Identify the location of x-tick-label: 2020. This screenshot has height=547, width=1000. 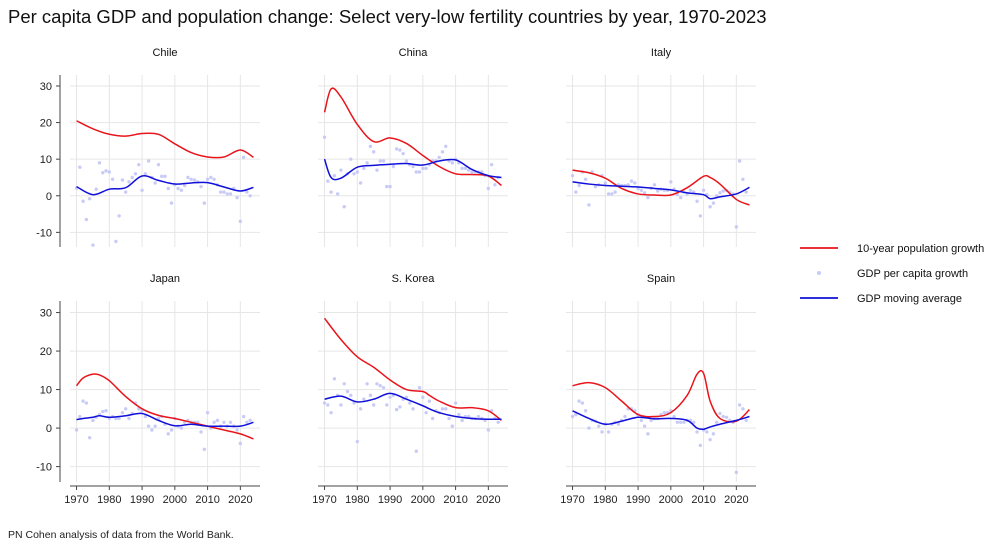
(736, 500).